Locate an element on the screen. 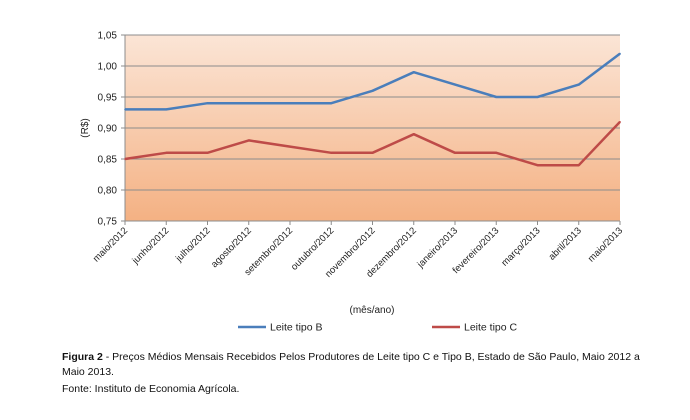 The image size is (690, 420). x-tick-label: maio/2012 is located at coordinates (110, 244).